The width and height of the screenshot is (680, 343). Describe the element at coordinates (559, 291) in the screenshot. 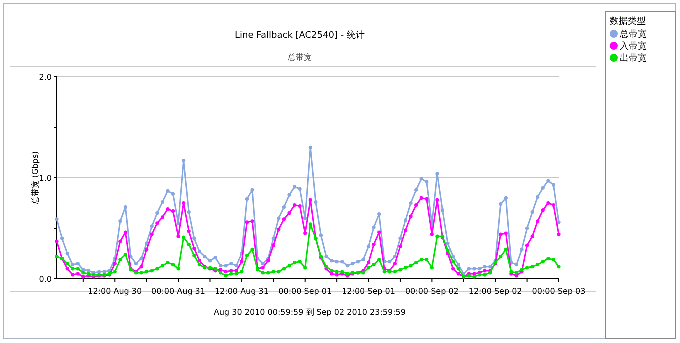

I see `x-tick-label: 00:00 Sep 03` at that location.